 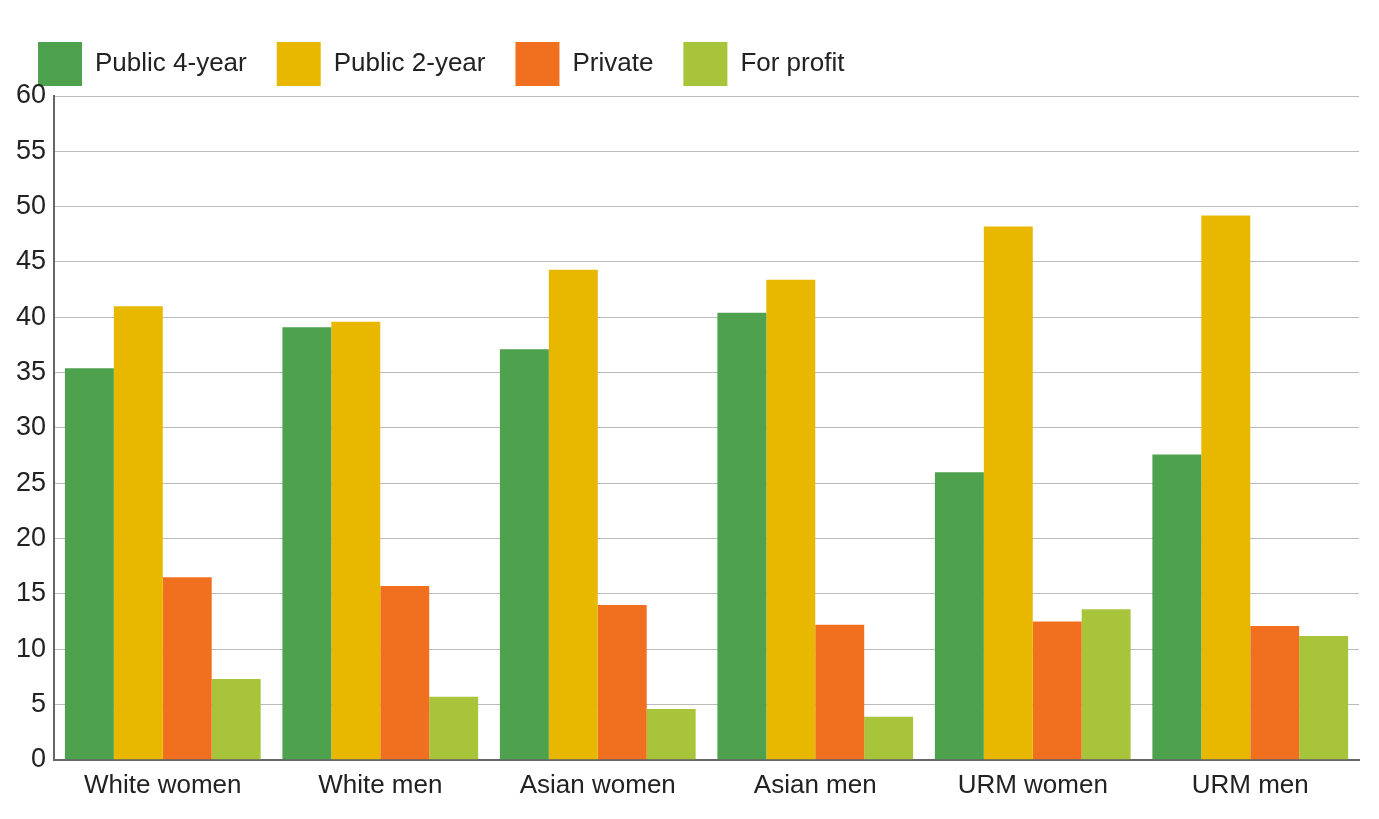 I want to click on y-tick-label: 15, so click(x=31, y=592).